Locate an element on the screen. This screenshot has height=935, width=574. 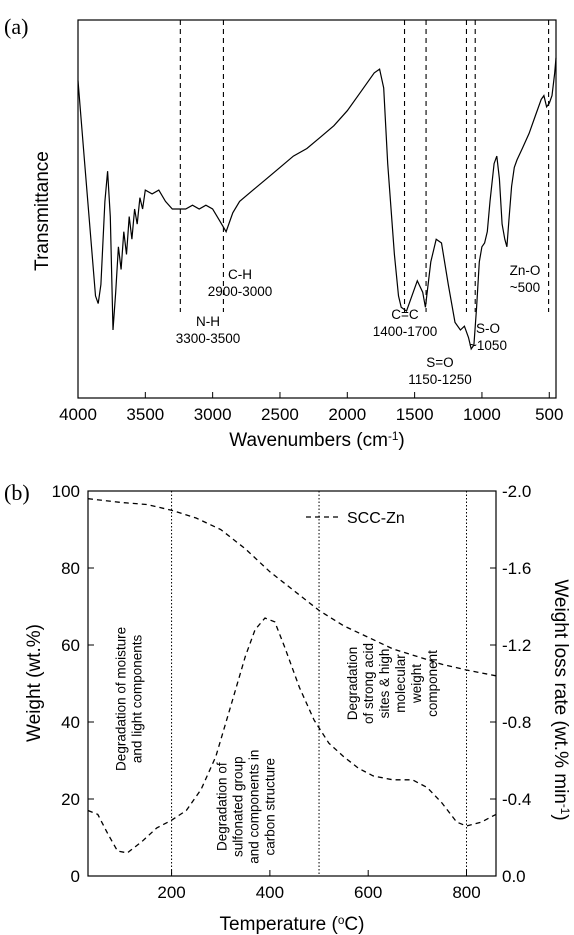
dtg-y-tick-label: -0.8 is located at coordinates (516, 722).